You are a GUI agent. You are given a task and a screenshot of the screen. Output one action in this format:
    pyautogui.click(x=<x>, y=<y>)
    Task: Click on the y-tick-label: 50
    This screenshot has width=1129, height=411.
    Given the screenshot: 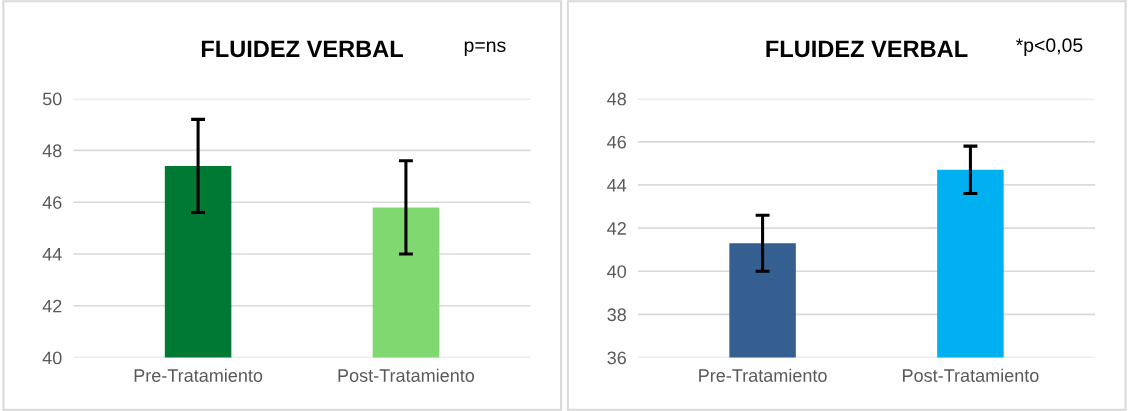 What is the action you would take?
    pyautogui.click(x=52, y=99)
    